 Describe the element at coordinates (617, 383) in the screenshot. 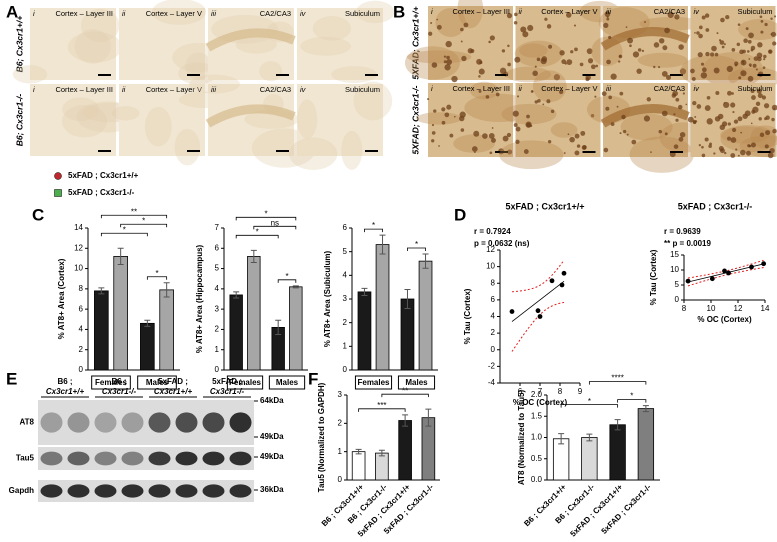

I see `significance-bracket` at that location.